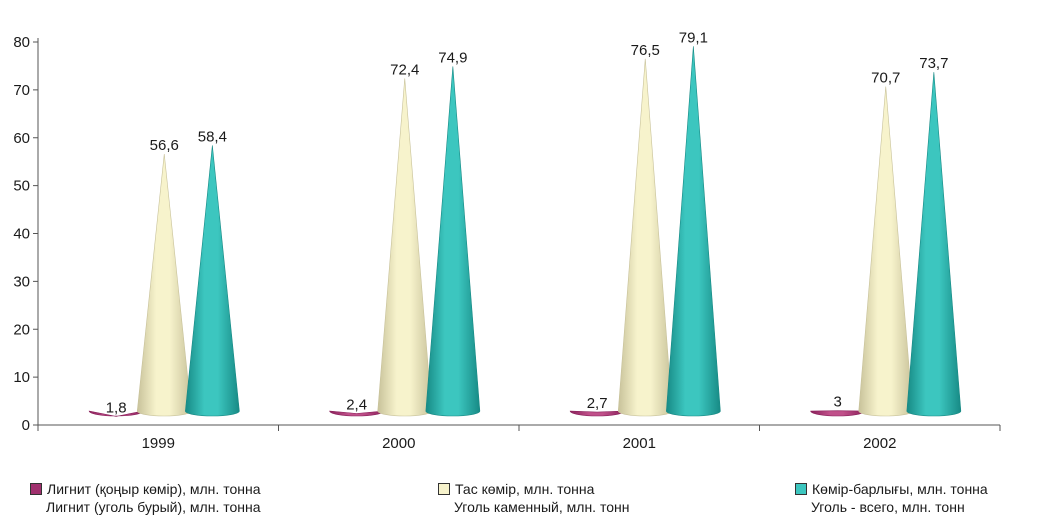 This screenshot has height=520, width=1043. What do you see at coordinates (933, 63) in the screenshot?
I see `data-label: 73,7` at bounding box center [933, 63].